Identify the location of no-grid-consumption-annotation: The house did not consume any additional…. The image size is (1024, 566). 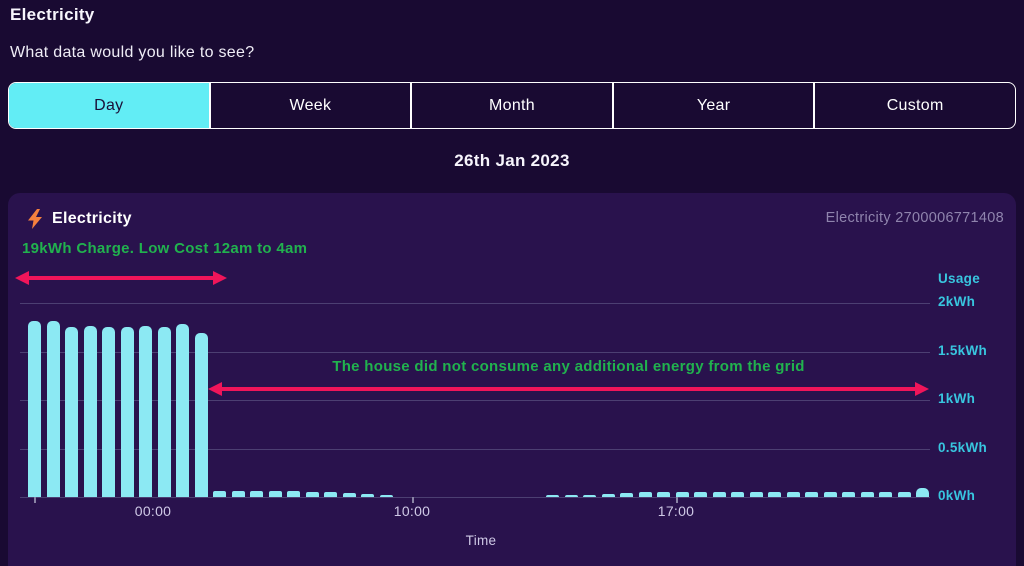
(568, 366).